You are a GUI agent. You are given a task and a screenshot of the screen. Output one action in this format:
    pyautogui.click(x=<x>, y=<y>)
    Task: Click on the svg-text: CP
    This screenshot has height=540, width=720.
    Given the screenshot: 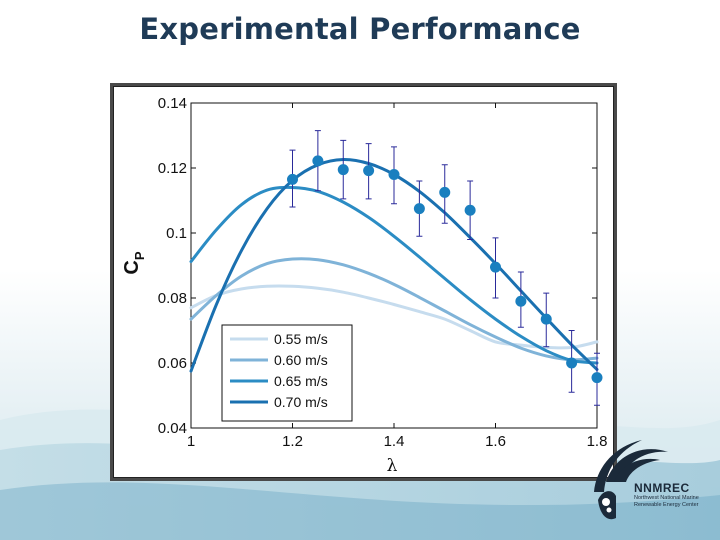 What is the action you would take?
    pyautogui.click(x=134, y=262)
    